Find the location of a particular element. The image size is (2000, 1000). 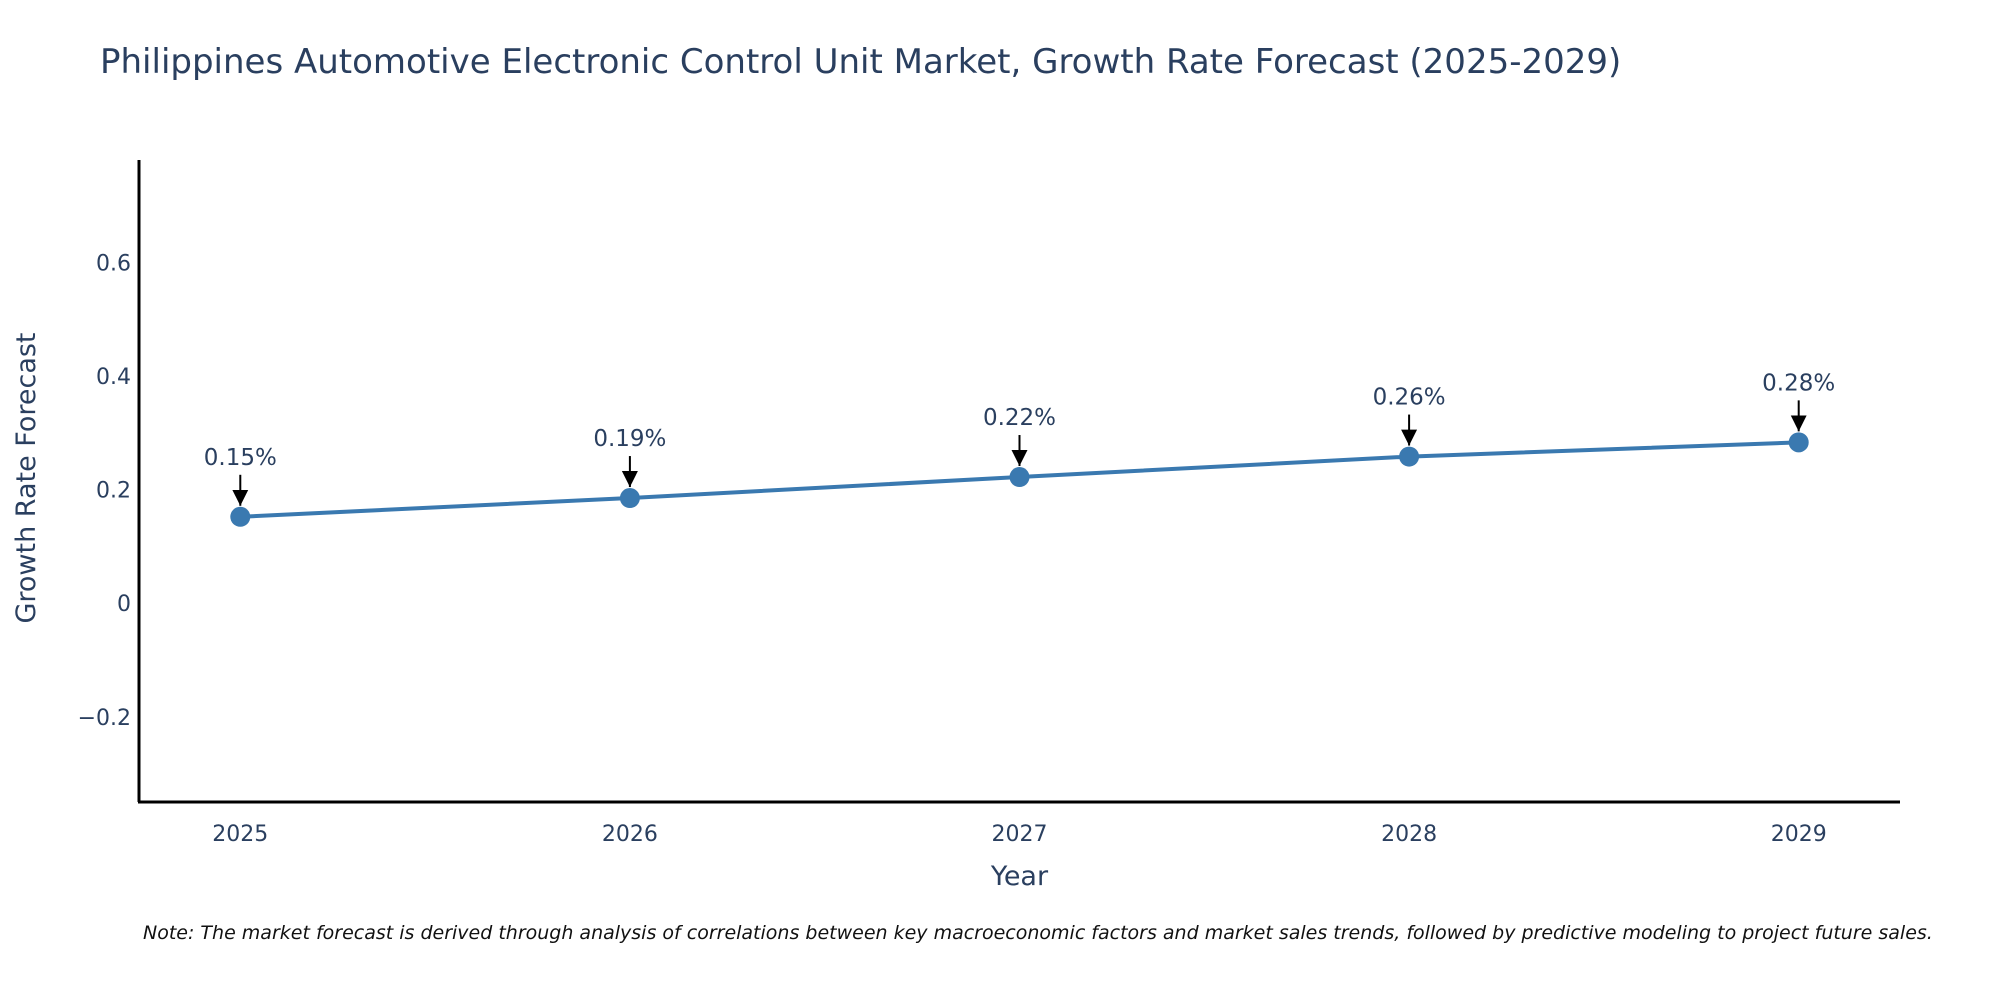

x-tick-label: 2027 is located at coordinates (1020, 834).